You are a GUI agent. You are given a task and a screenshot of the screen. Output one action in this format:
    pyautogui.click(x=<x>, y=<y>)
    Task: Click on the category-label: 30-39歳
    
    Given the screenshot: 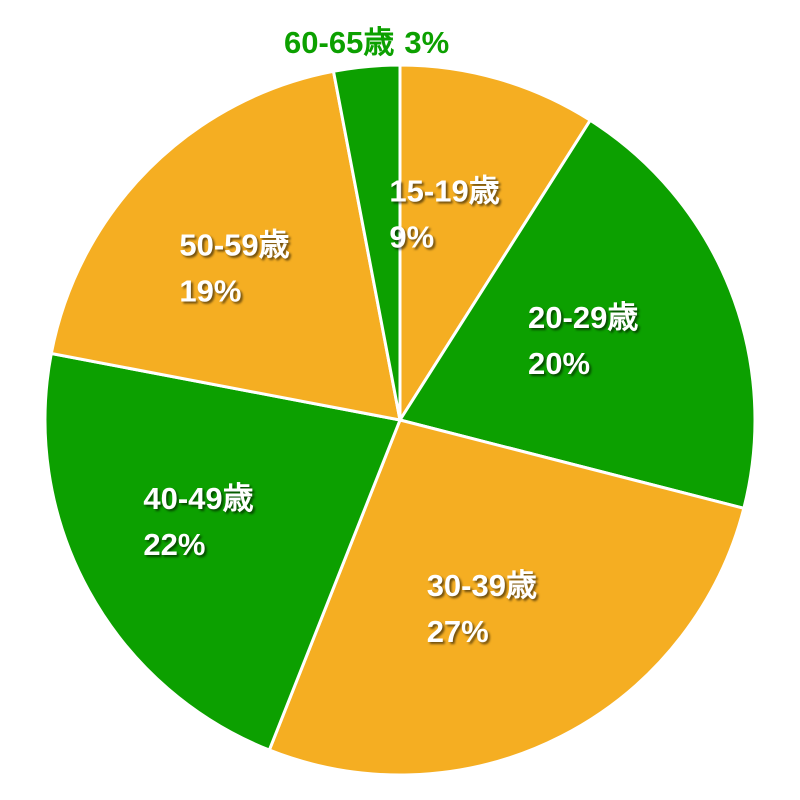 What is the action you would take?
    pyautogui.click(x=482, y=585)
    